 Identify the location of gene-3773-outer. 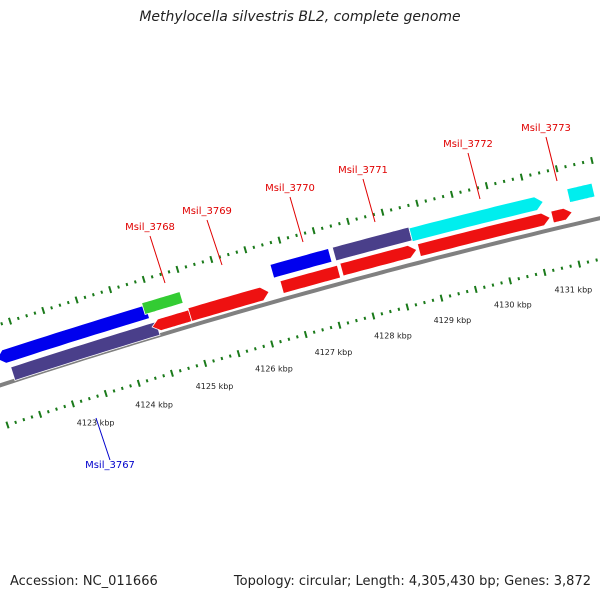
(581, 193).